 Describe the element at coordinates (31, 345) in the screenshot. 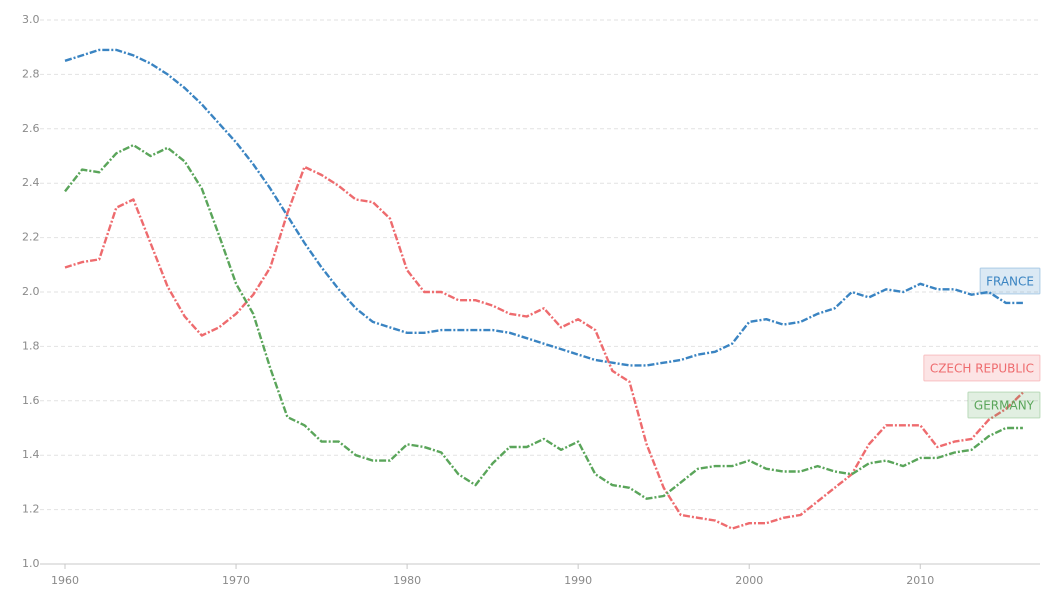

I see `y-tick-label: 1.8` at that location.